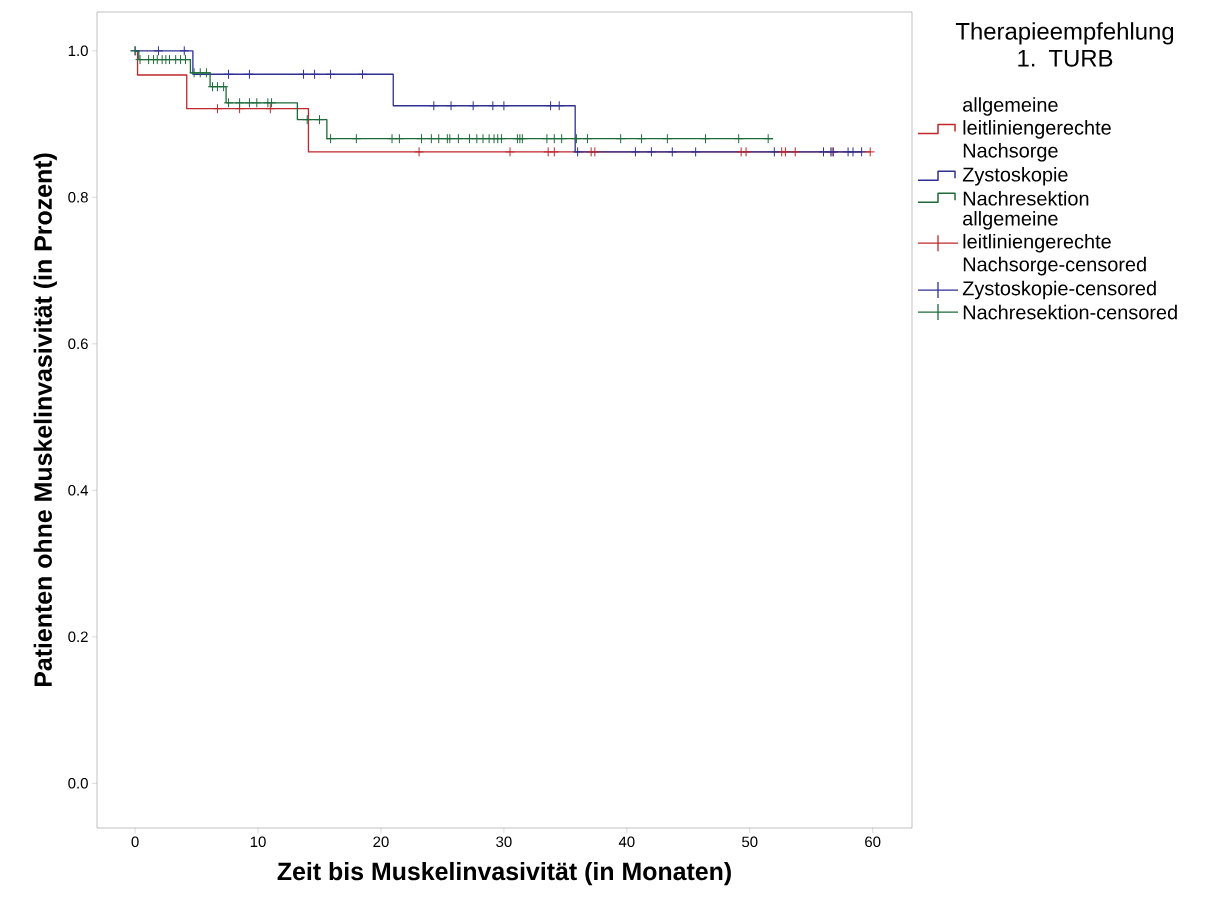 This screenshot has width=1223, height=905. Describe the element at coordinates (258, 842) in the screenshot. I see `x-tick-label: 10` at that location.